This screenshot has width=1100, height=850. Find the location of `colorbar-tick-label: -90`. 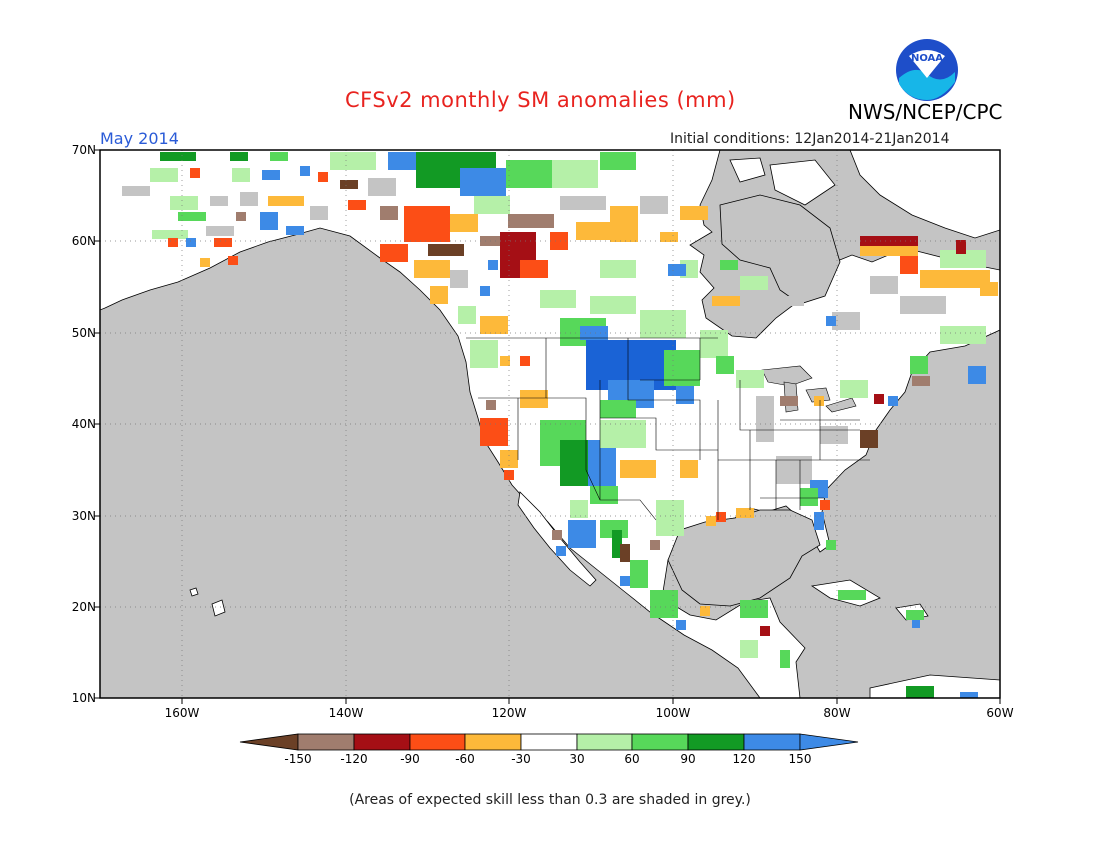

colorbar-tick-label: -90 is located at coordinates (410, 759).